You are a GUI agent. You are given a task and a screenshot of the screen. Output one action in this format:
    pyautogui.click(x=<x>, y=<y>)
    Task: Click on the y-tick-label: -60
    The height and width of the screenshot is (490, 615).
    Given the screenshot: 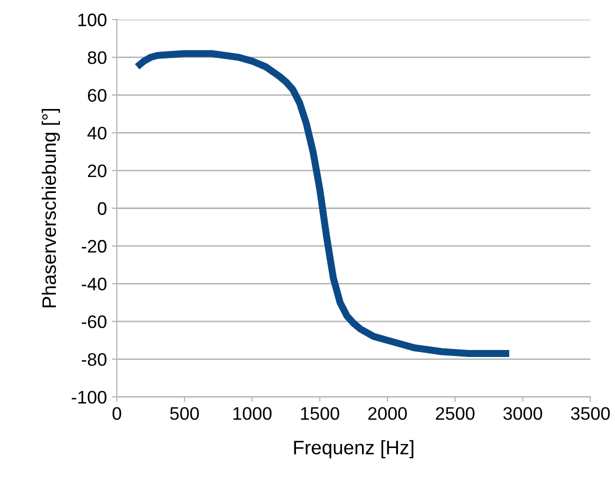 What is the action you would take?
    pyautogui.click(x=94, y=321)
    